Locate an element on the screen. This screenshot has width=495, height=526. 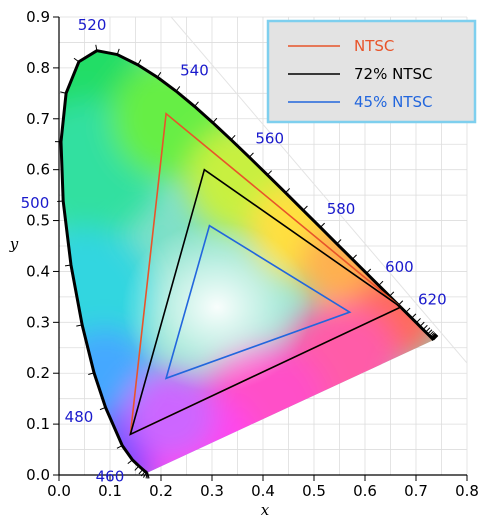
y-tick-label: 0.5 is located at coordinates (38, 221).